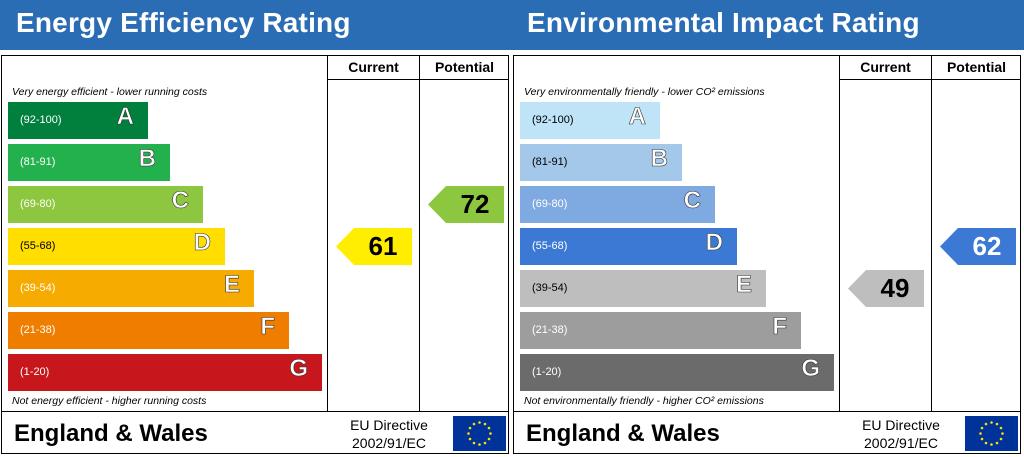 The height and width of the screenshot is (457, 1024). I want to click on energy-efficiency-header: Energy Efficiency Rating, so click(256, 25).